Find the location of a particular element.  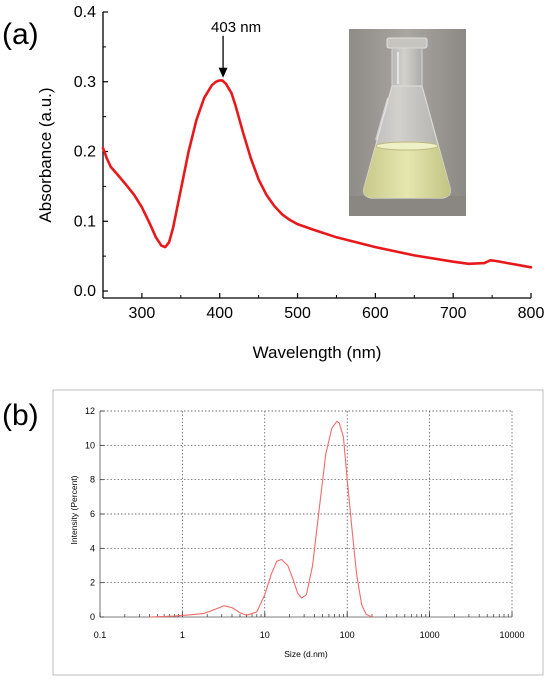

panel-b-ytick-label: 6 is located at coordinates (92, 514).